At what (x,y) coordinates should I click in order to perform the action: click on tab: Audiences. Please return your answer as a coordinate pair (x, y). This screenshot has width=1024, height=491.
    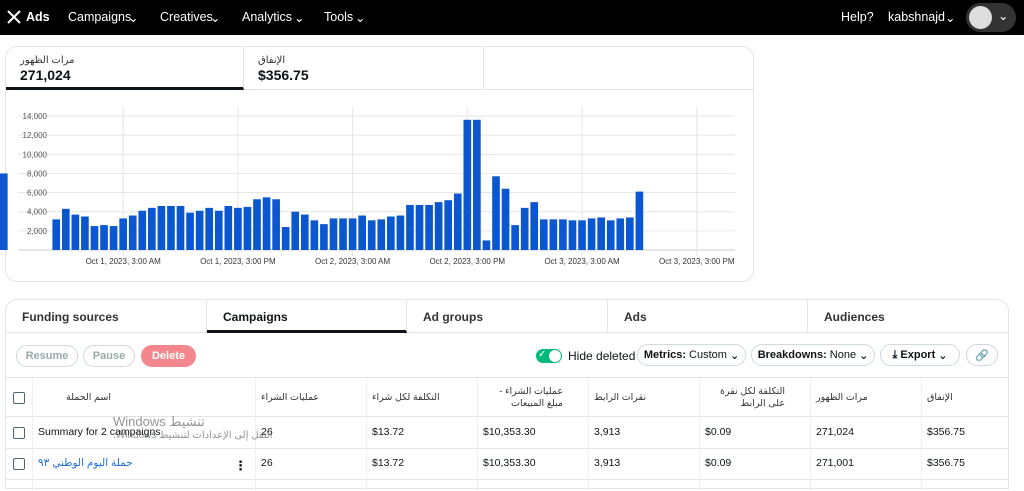
    Looking at the image, I should click on (854, 317).